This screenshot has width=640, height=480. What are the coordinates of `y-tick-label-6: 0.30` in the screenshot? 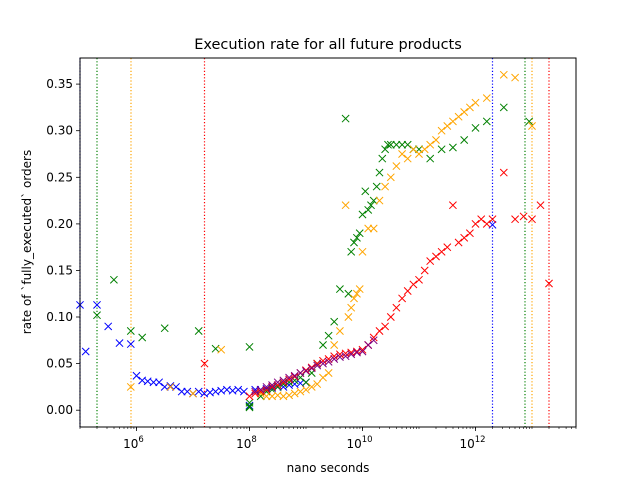 It's located at (59, 131).